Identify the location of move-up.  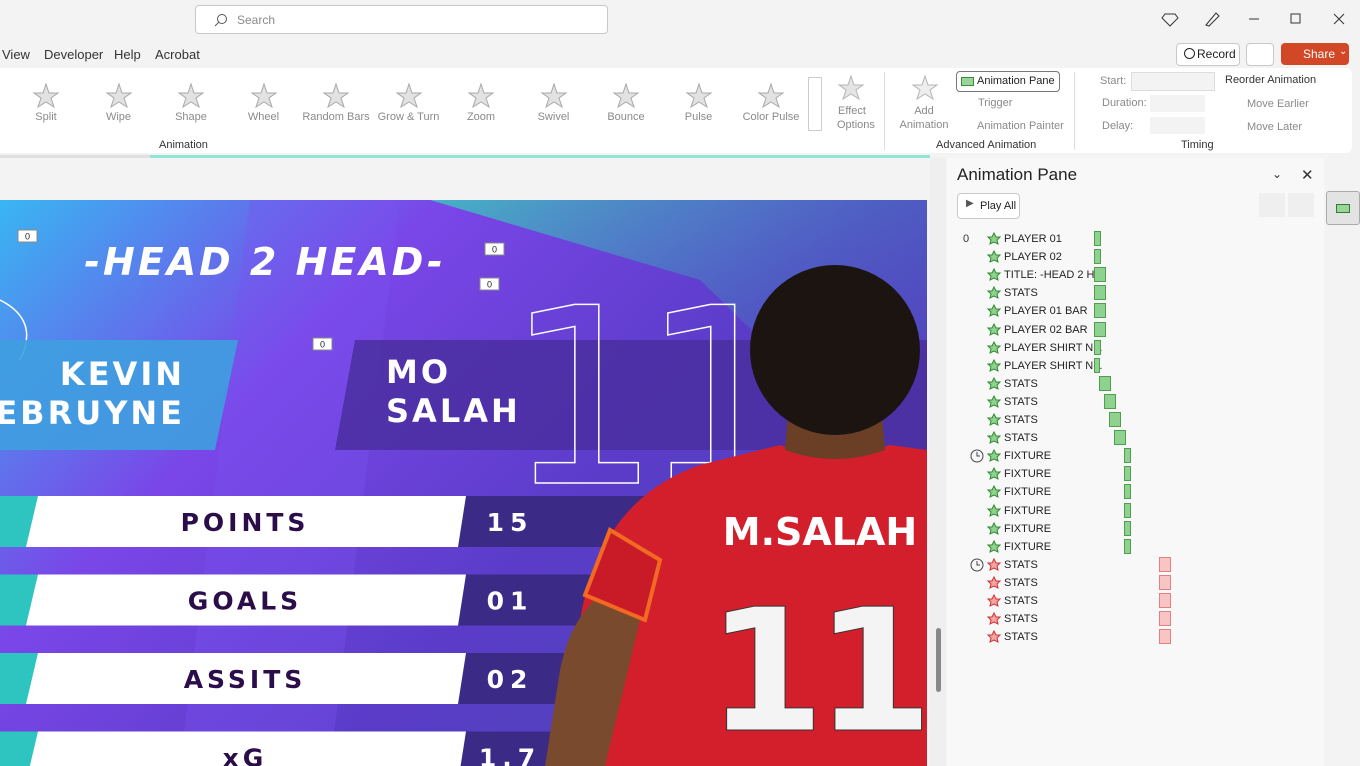
(1272, 205).